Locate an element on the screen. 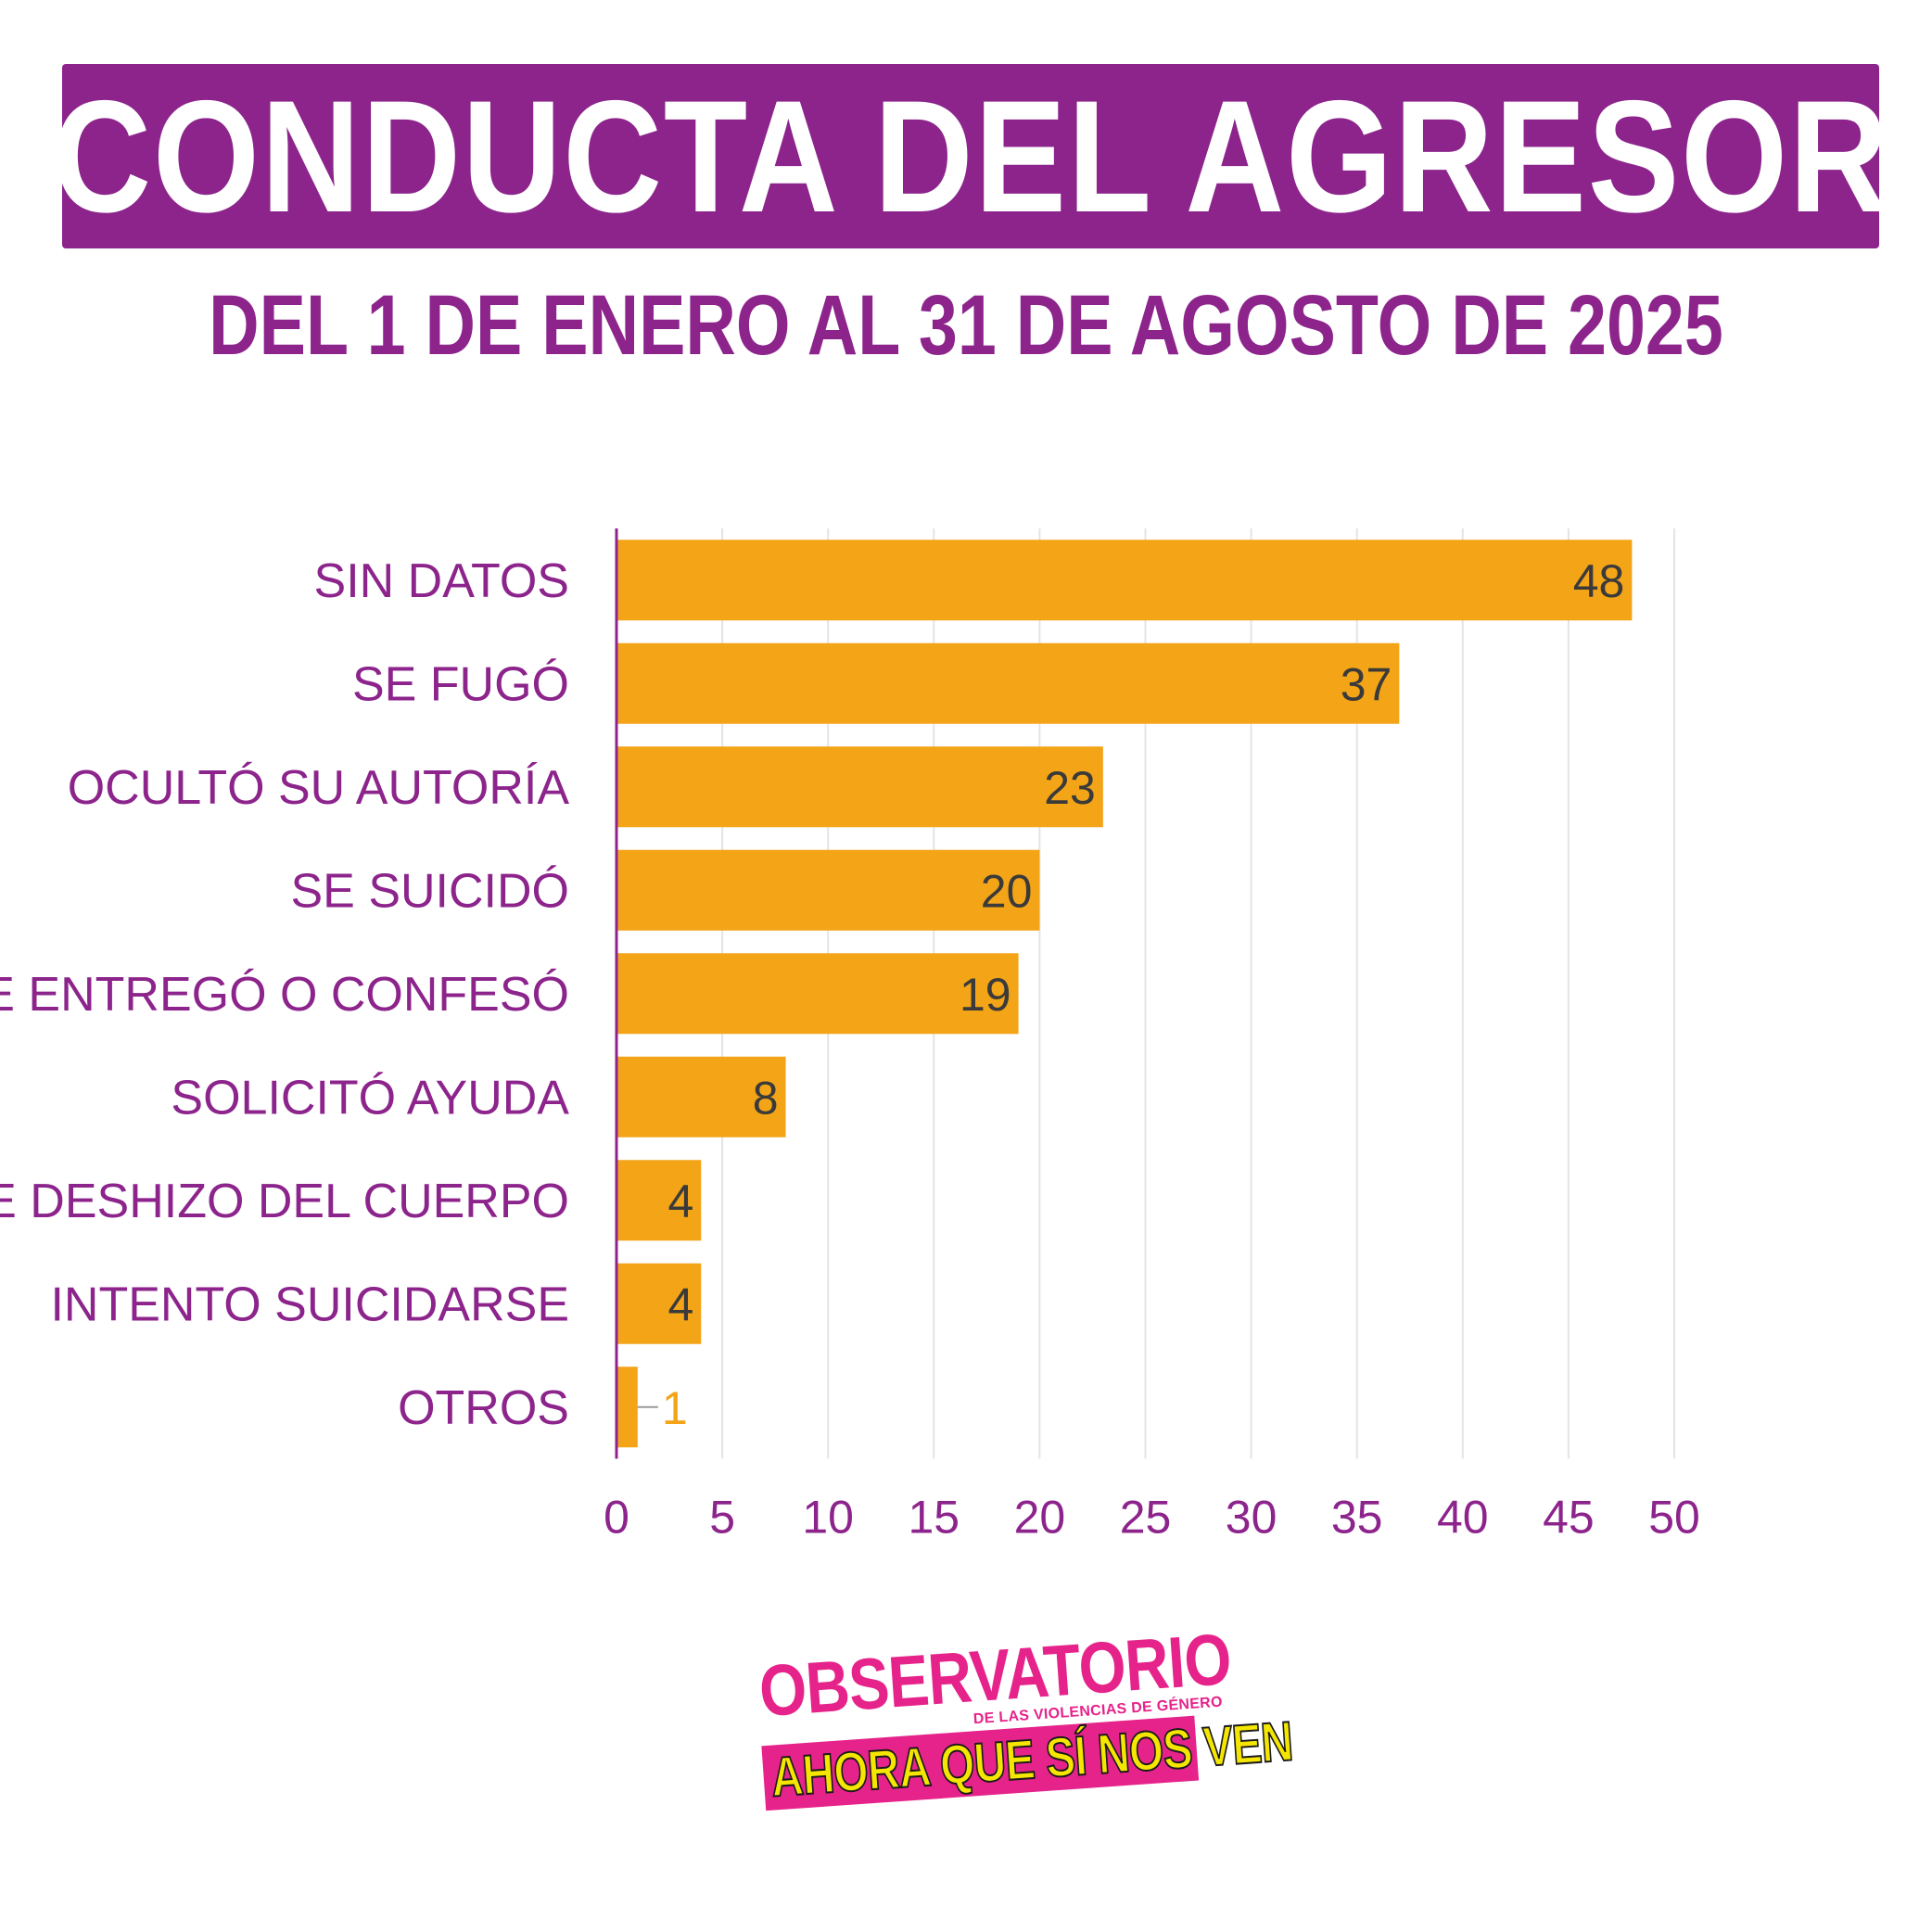 Image resolution: width=1932 pixels, height=1932 pixels. x-tick-label: 50 is located at coordinates (1674, 1518).